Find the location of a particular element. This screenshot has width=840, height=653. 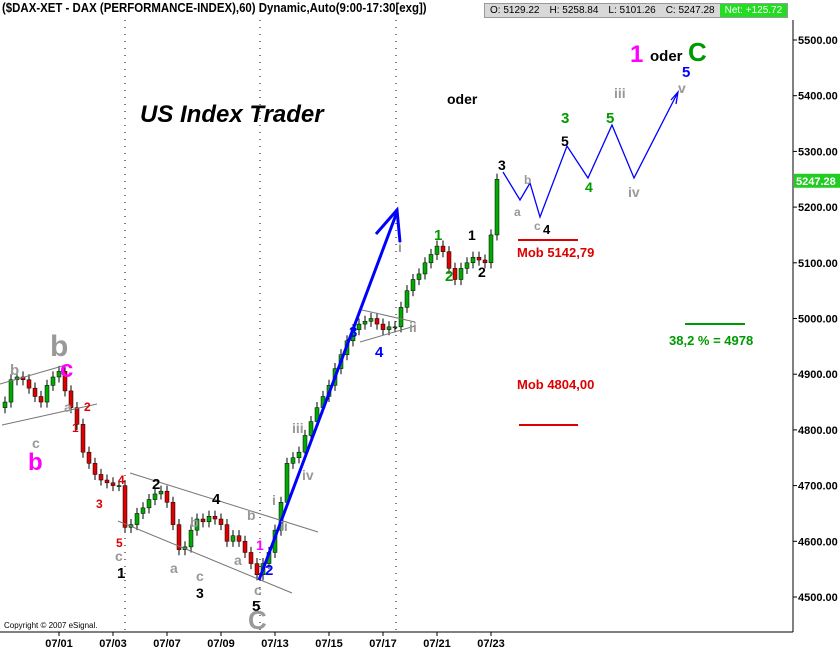

y-tick-label: 5500.00 is located at coordinates (818, 41).